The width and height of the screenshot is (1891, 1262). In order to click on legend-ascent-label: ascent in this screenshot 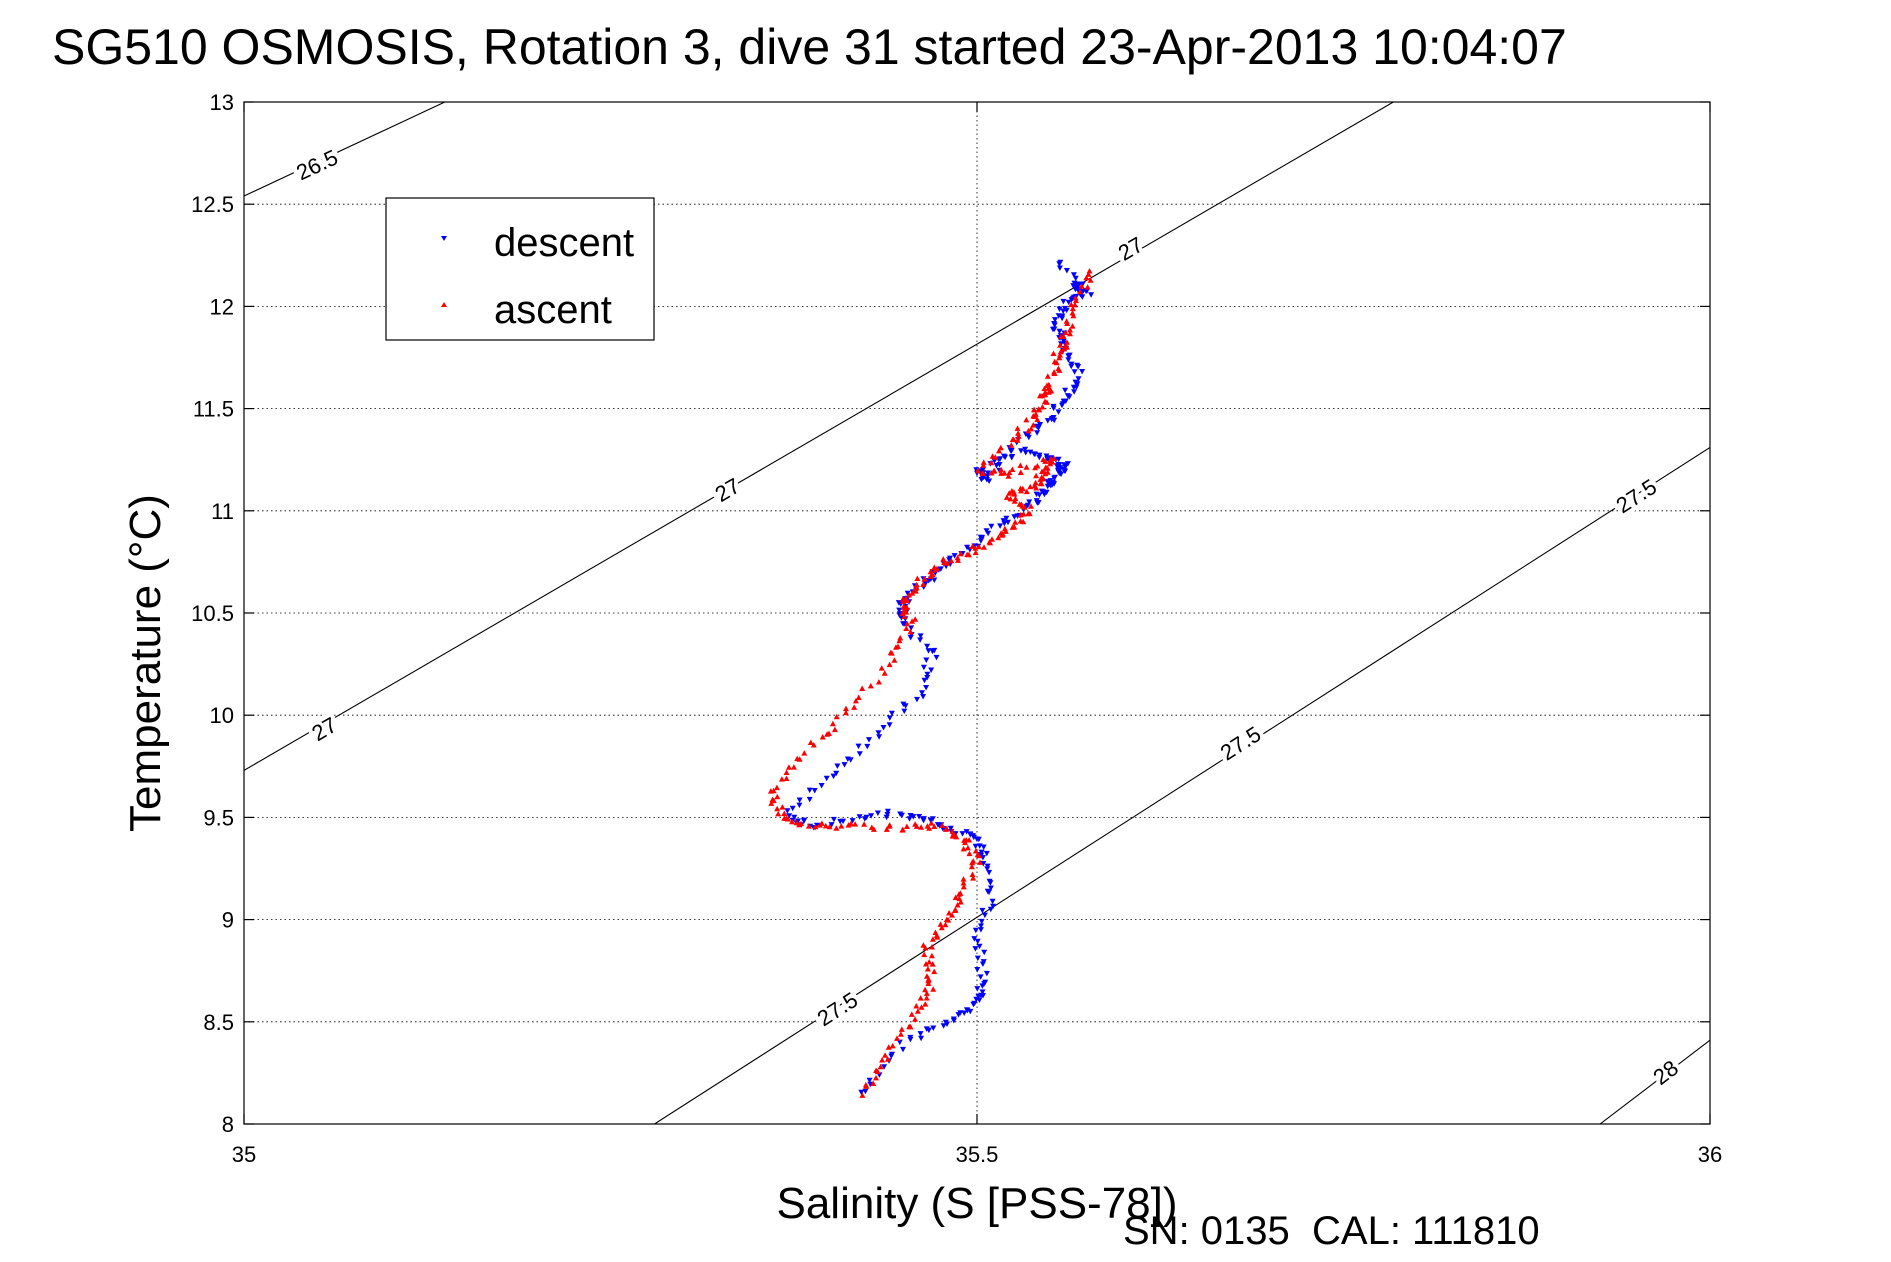, I will do `click(553, 310)`.